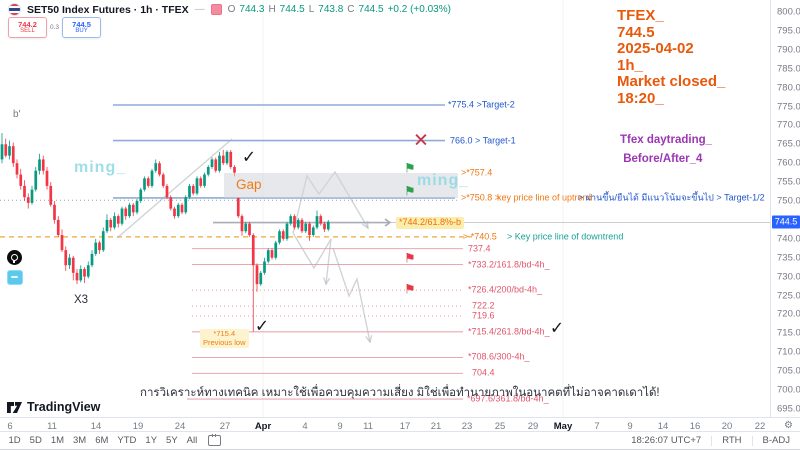 The image size is (800, 450). Describe the element at coordinates (788, 333) in the screenshot. I see `price-scale-label: 715.0` at that location.